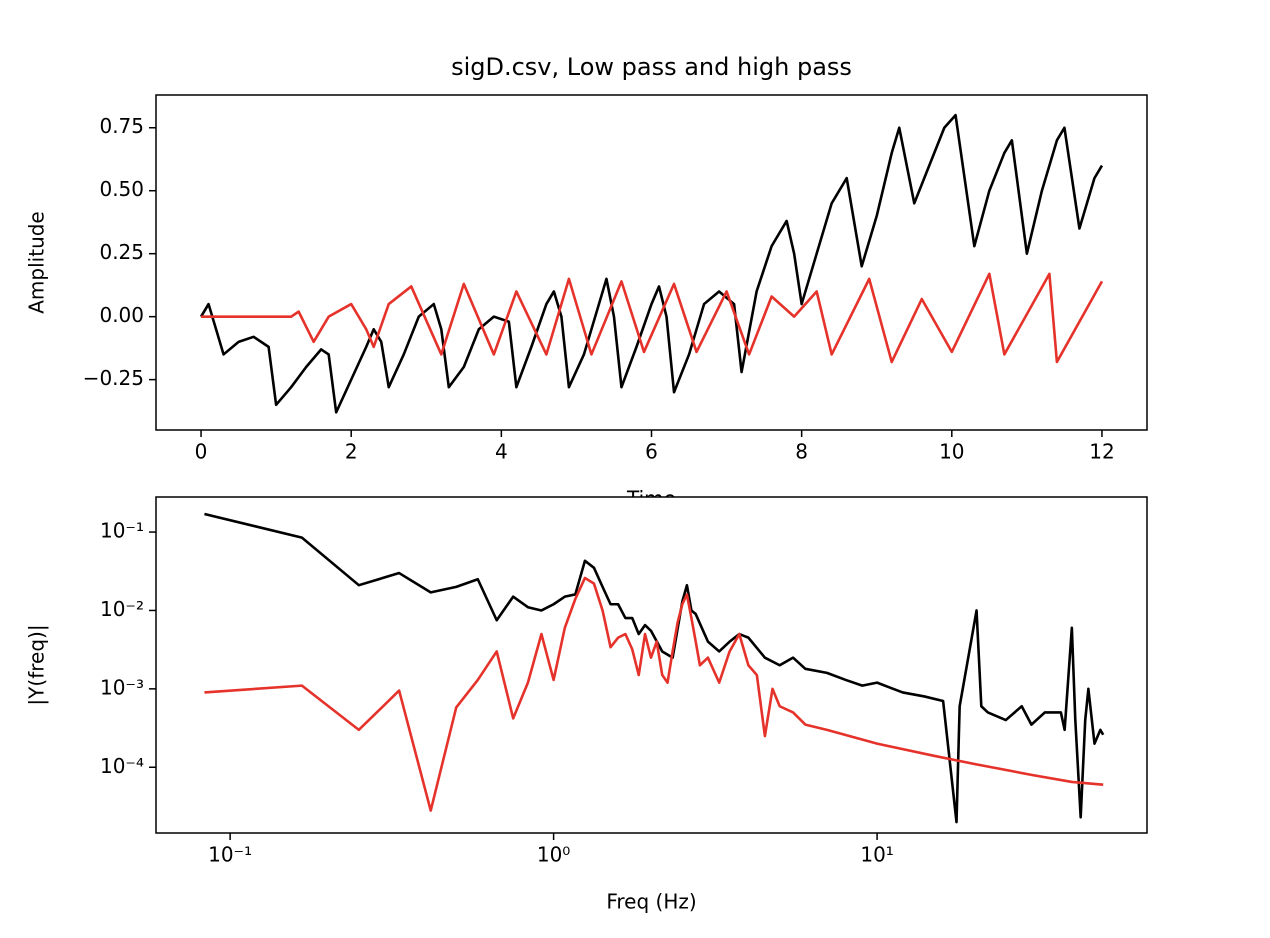 The image size is (1270, 938). What do you see at coordinates (37, 262) in the screenshot?
I see `y-axis-label: Amplitude` at bounding box center [37, 262].